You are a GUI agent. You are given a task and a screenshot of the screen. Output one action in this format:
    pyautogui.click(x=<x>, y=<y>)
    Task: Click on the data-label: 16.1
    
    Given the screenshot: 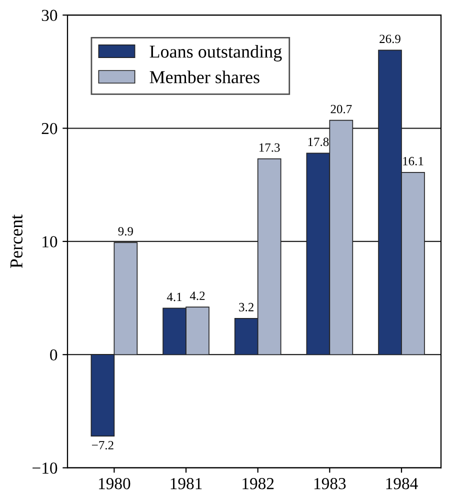 What is the action you would take?
    pyautogui.click(x=413, y=161)
    